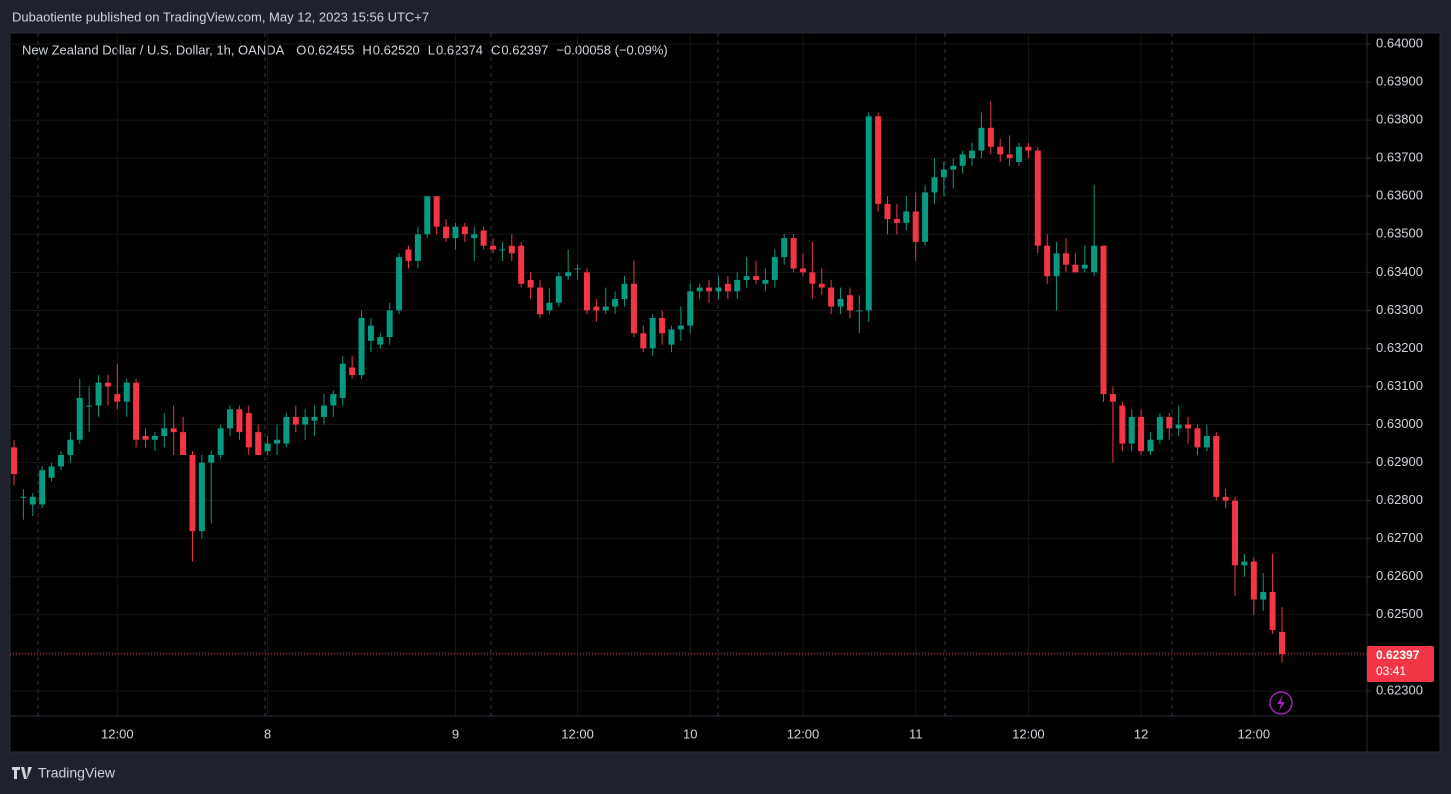 Image resolution: width=1451 pixels, height=794 pixels. Describe the element at coordinates (455, 733) in the screenshot. I see `x-tick-label: 9` at that location.